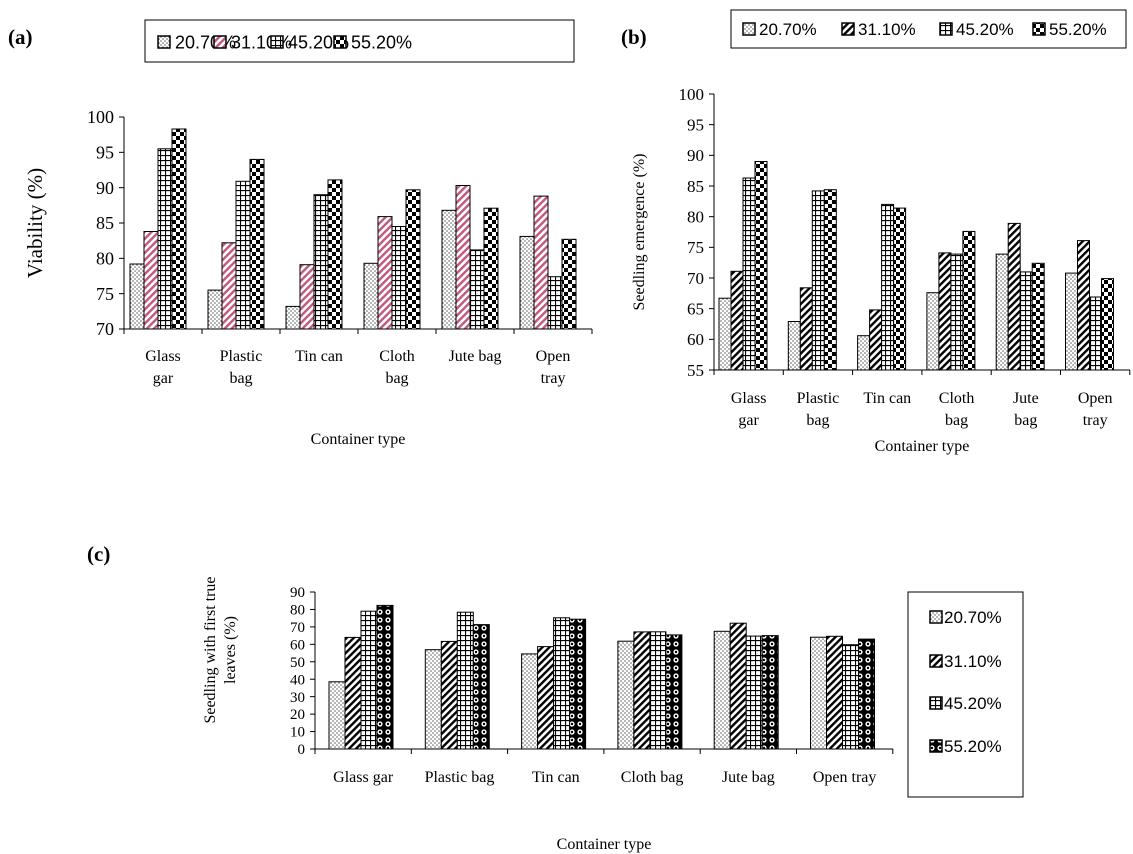 The image size is (1133, 854). What do you see at coordinates (35, 223) in the screenshot?
I see `y-axis-label: Viability (%)` at bounding box center [35, 223].